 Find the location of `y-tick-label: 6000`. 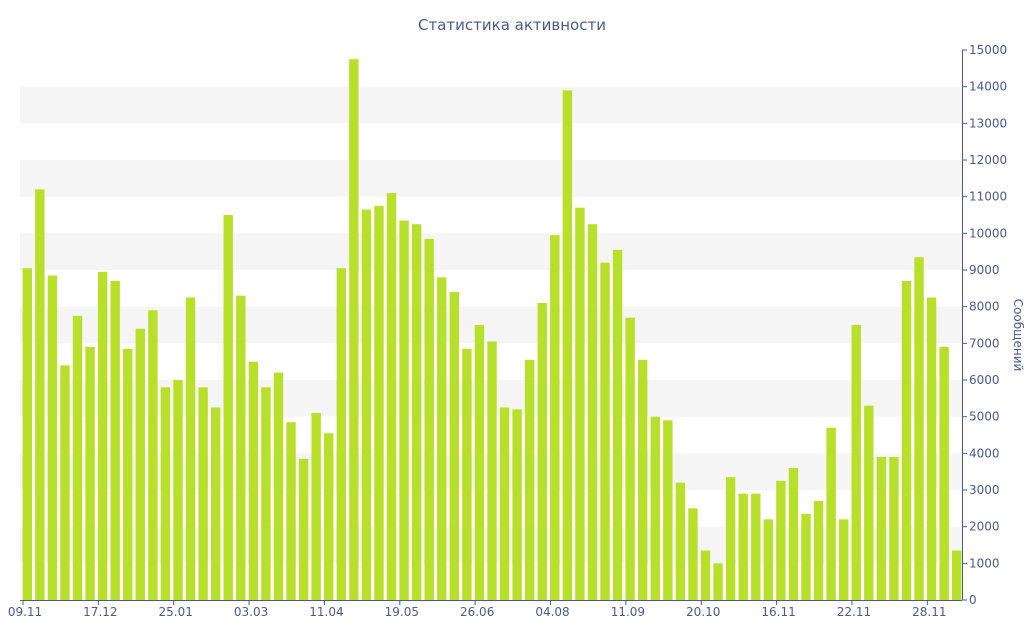

y-tick-label: 6000 is located at coordinates (984, 380).